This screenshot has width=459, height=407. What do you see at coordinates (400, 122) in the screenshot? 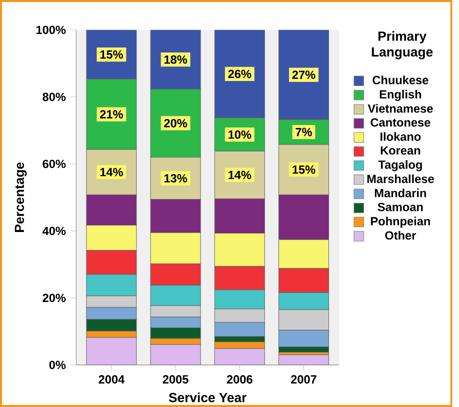
I see `legend-label: Cantonese` at bounding box center [400, 122].